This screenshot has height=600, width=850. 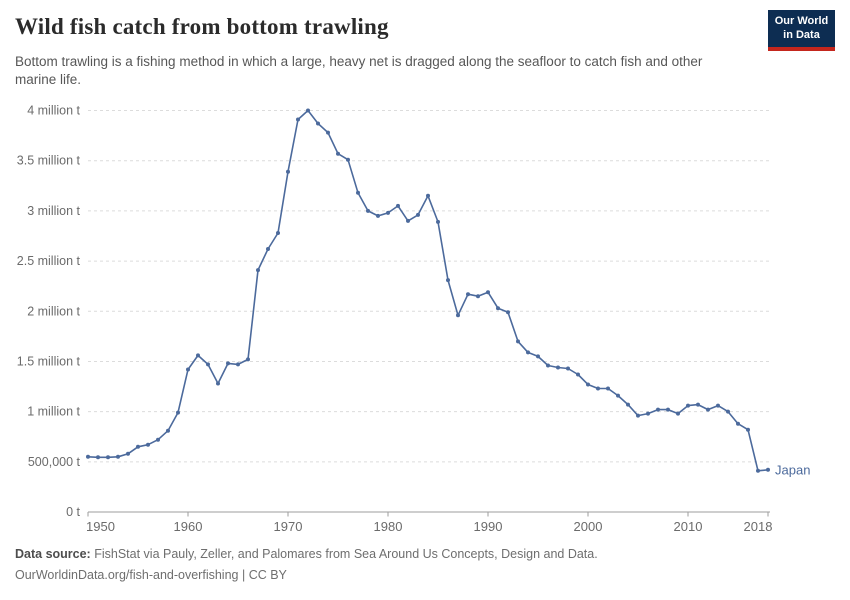 I want to click on y-tick-label: 0 t, so click(x=73, y=512).